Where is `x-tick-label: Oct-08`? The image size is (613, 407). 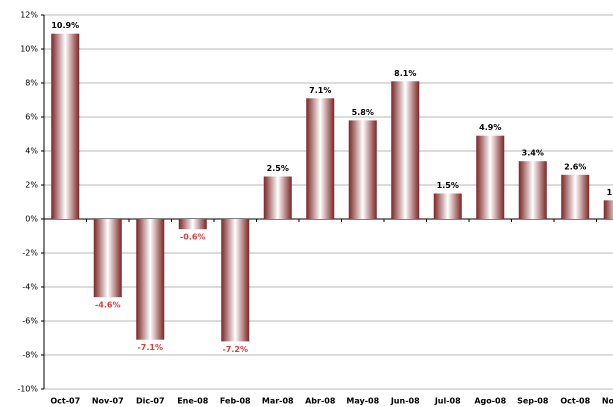 x-tick-label: Oct-08 is located at coordinates (575, 401).